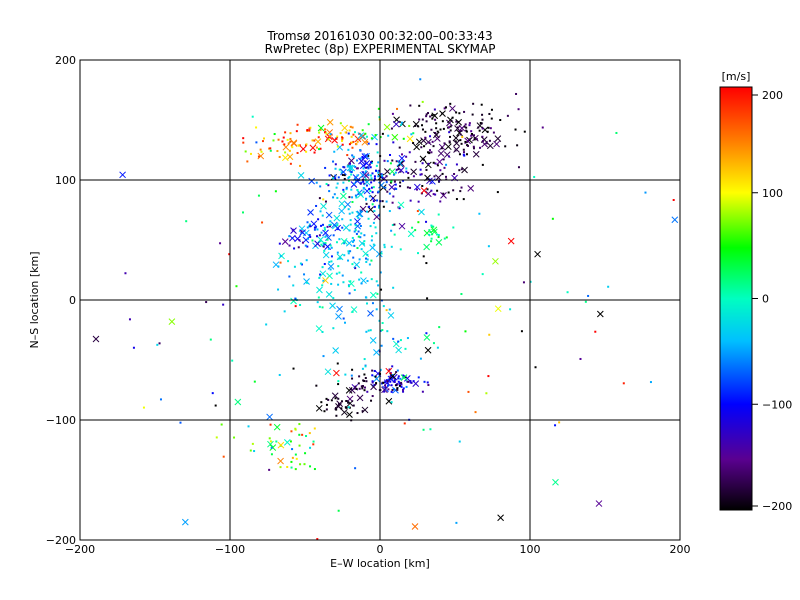 The height and width of the screenshot is (600, 800). Describe the element at coordinates (772, 95) in the screenshot. I see `colorbar-tick-label: 200` at that location.